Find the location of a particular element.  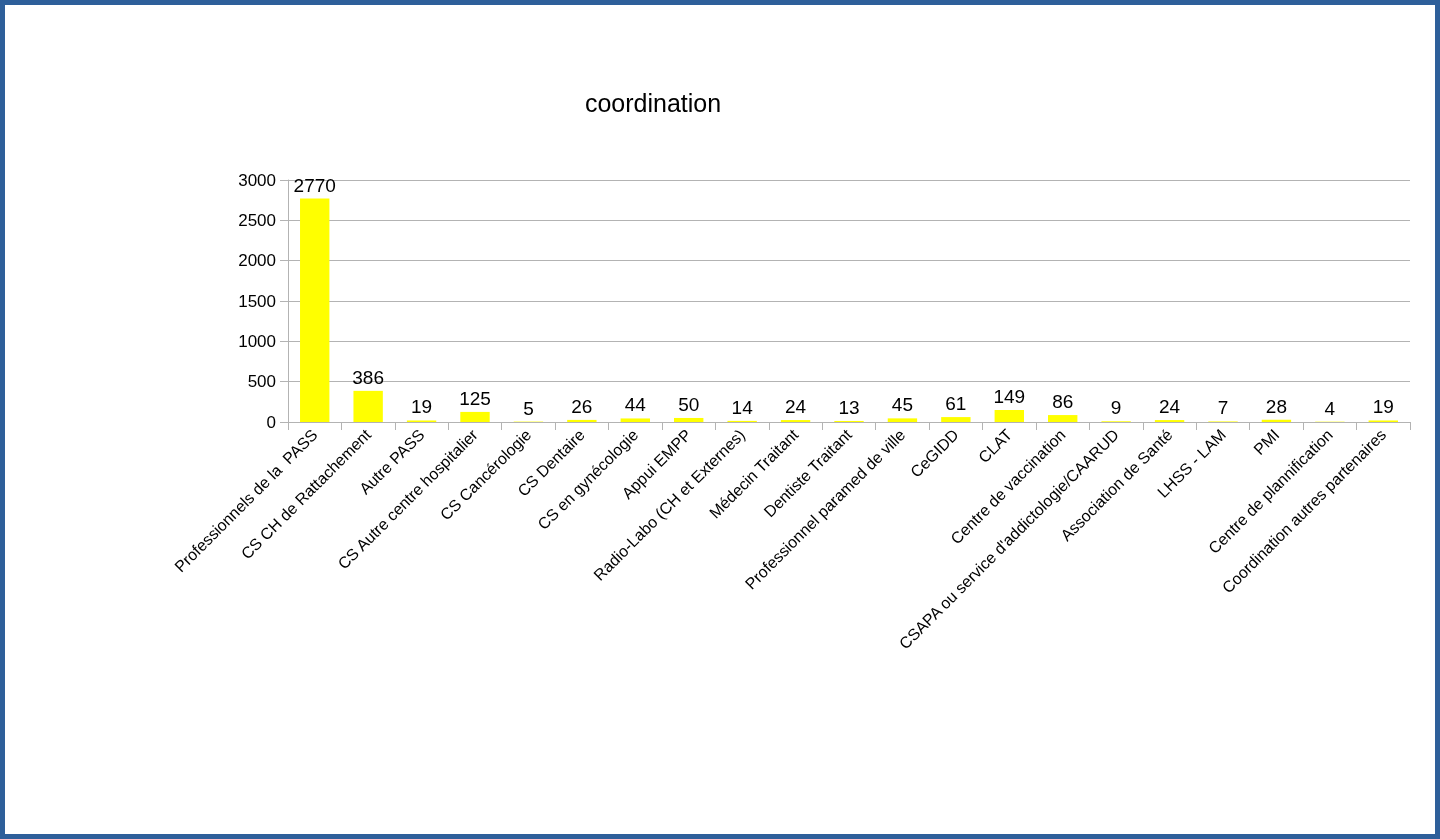

y-tick-label: 500 is located at coordinates (261, 382).